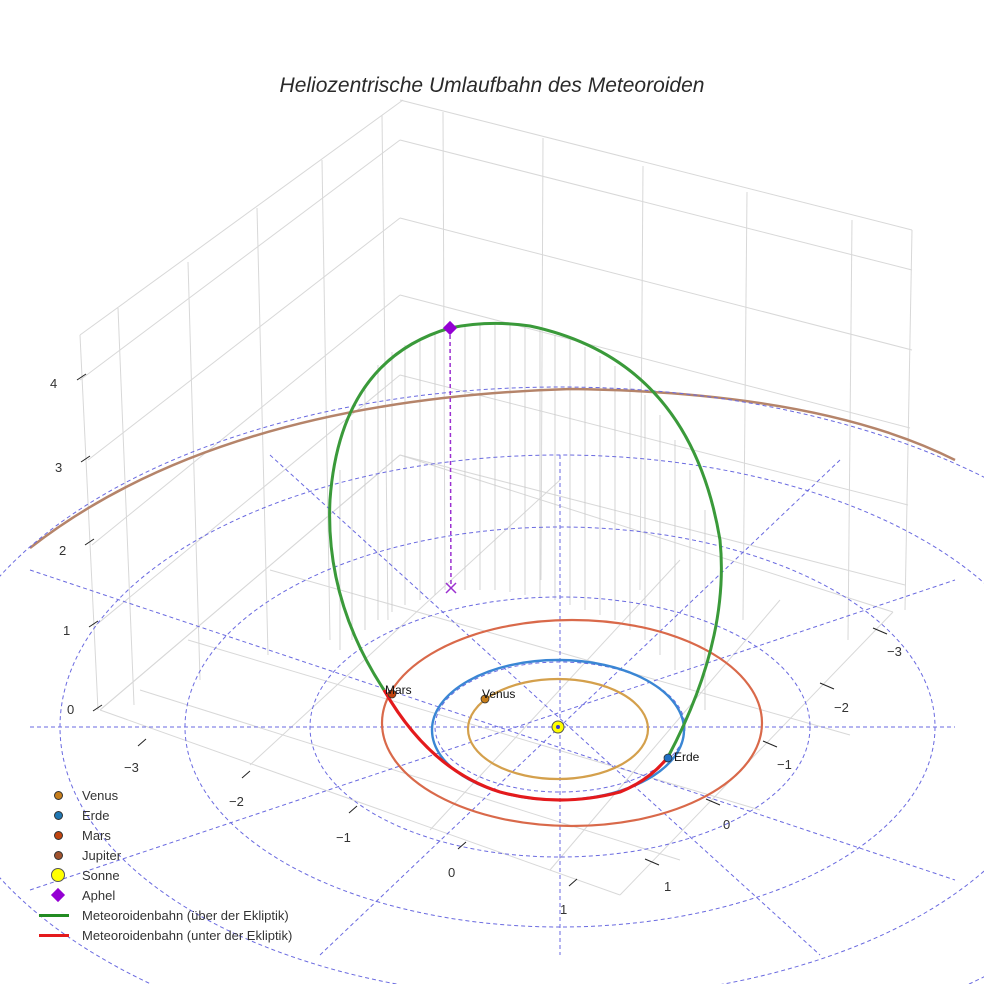 This screenshot has width=984, height=984. Describe the element at coordinates (841, 707) in the screenshot. I see `y-tick-neg2: −2` at that location.